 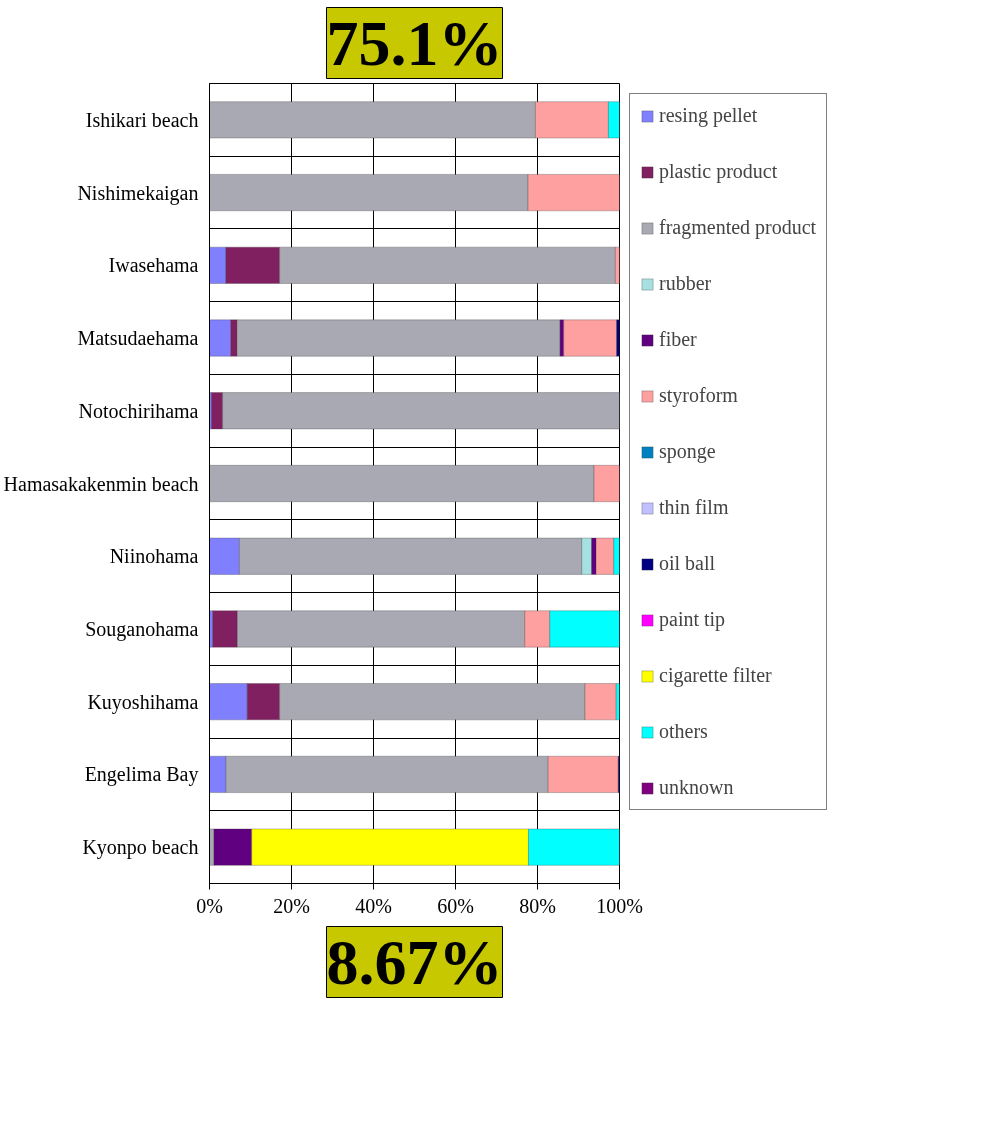 I want to click on x-tick-label: 100%, so click(x=619, y=905).